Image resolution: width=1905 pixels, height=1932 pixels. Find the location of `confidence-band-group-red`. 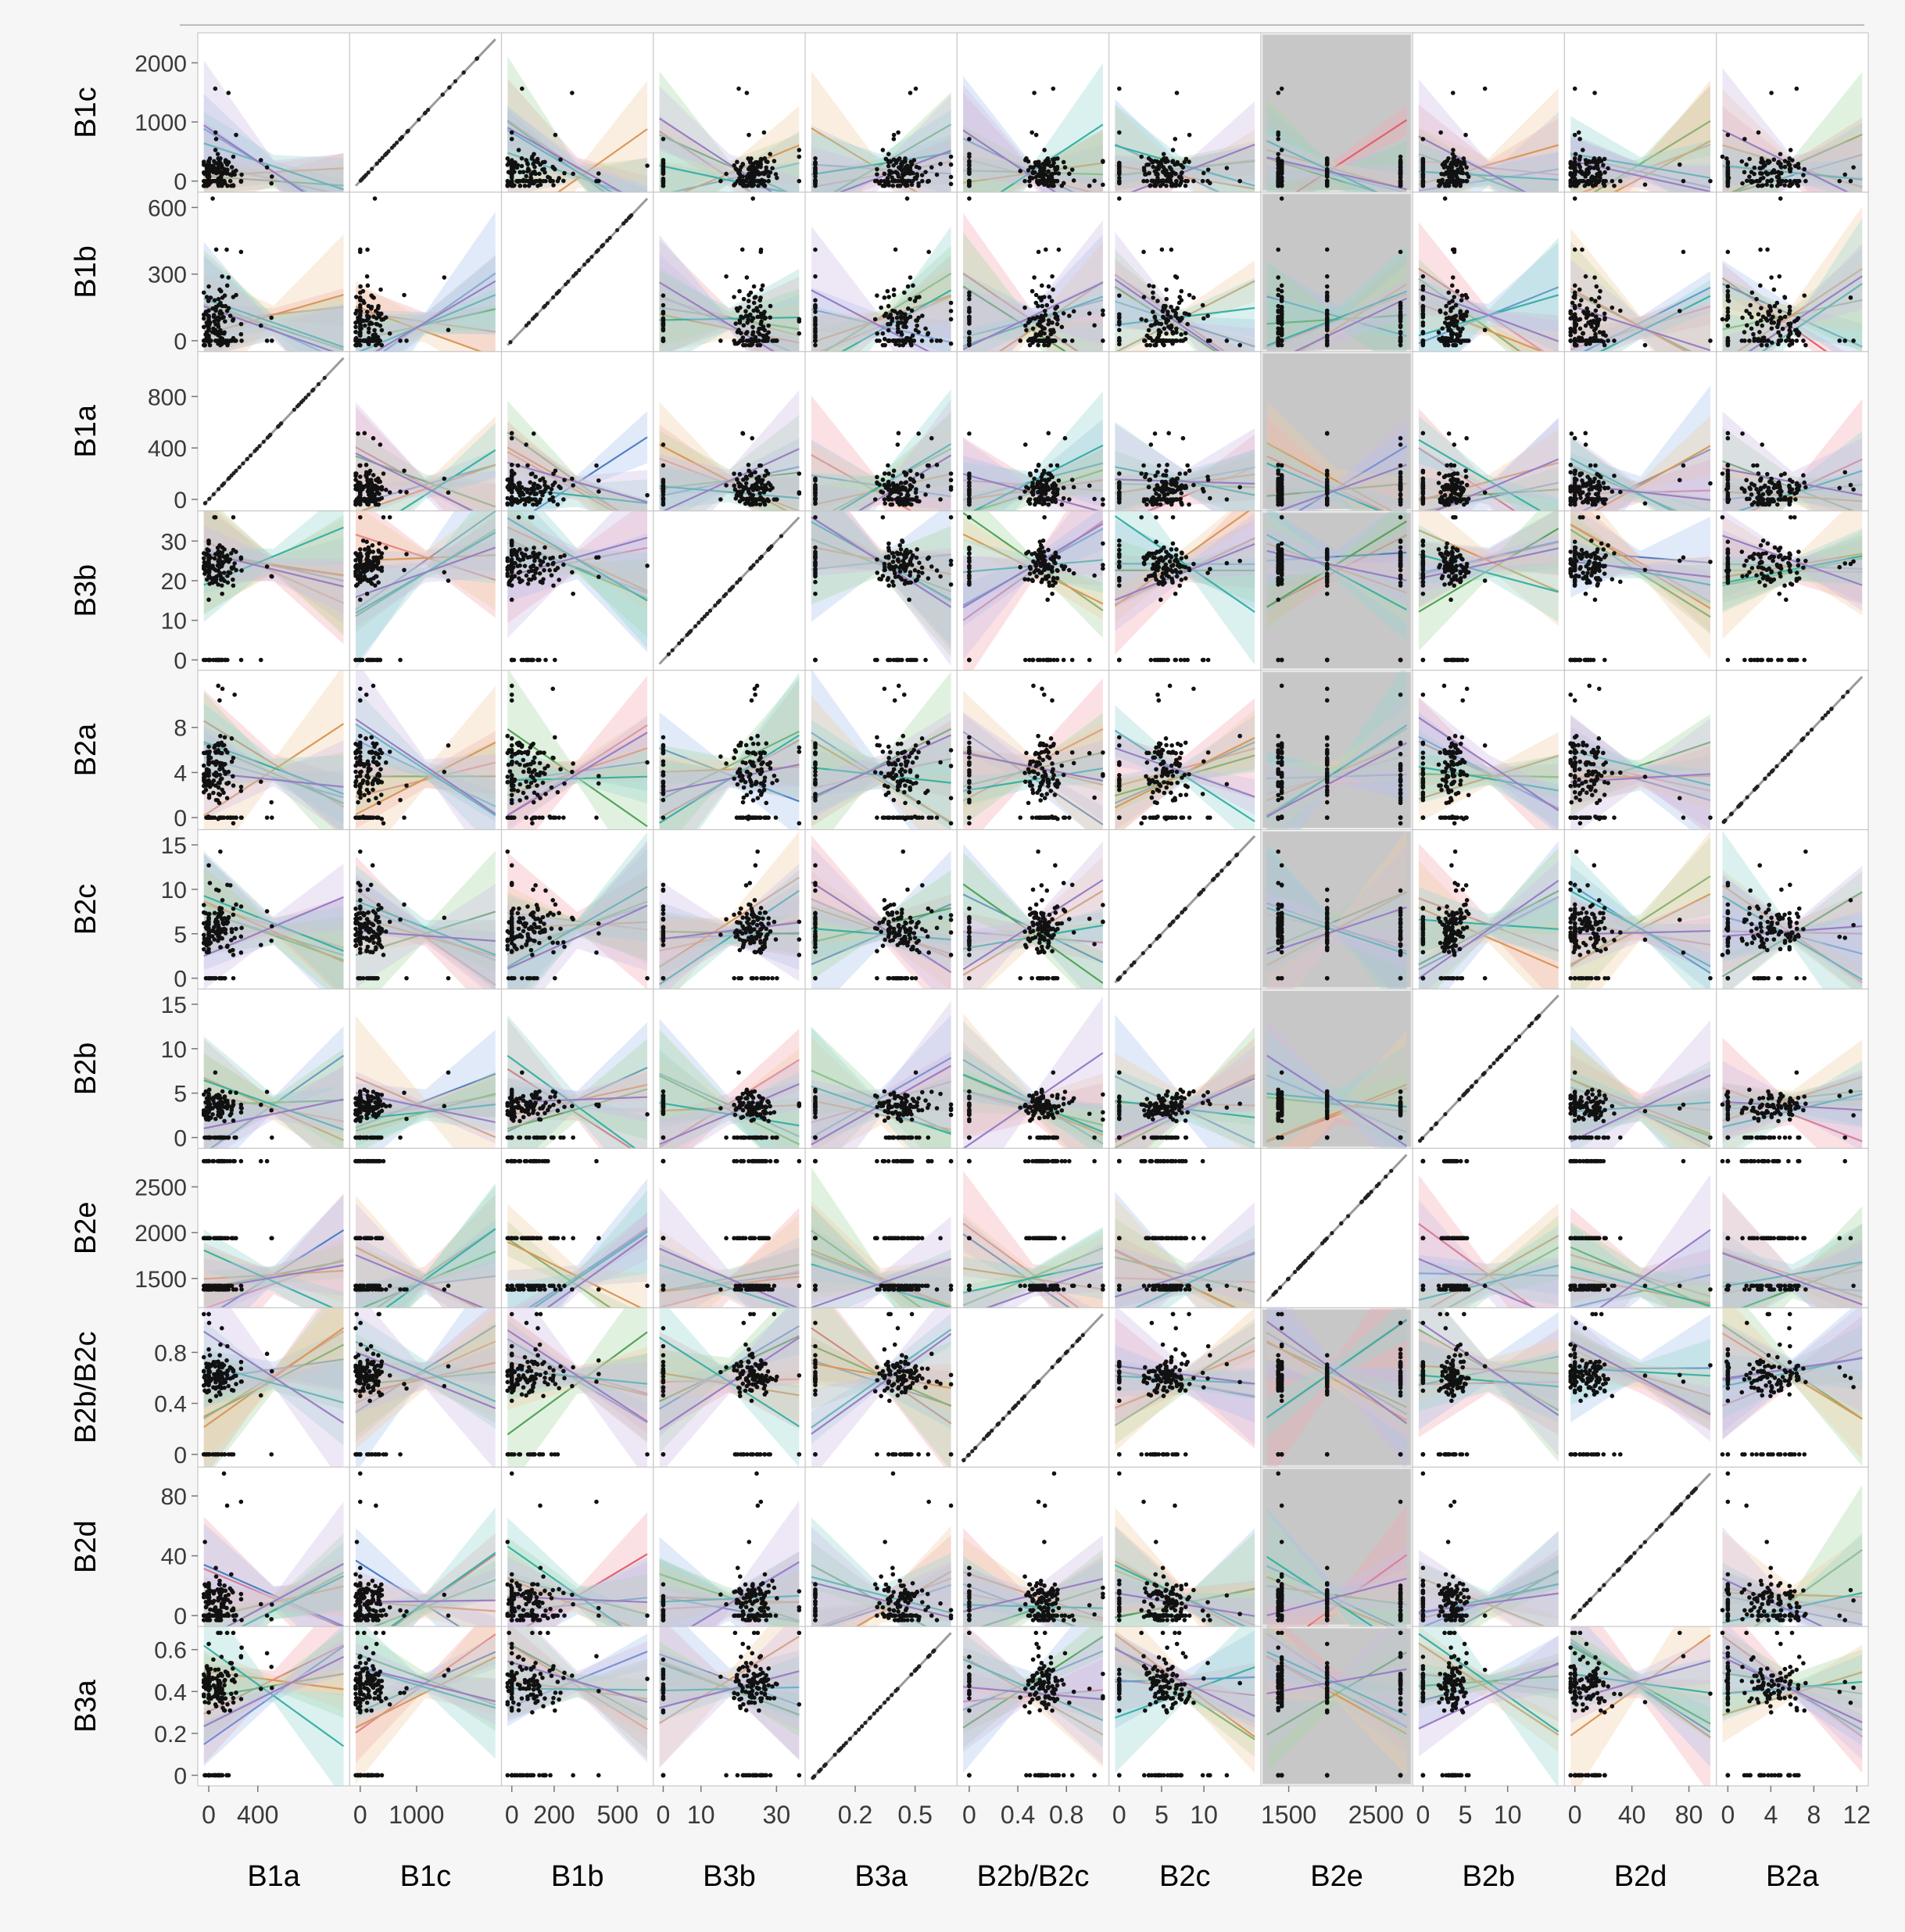

confidence-band-group-red is located at coordinates (577, 465).